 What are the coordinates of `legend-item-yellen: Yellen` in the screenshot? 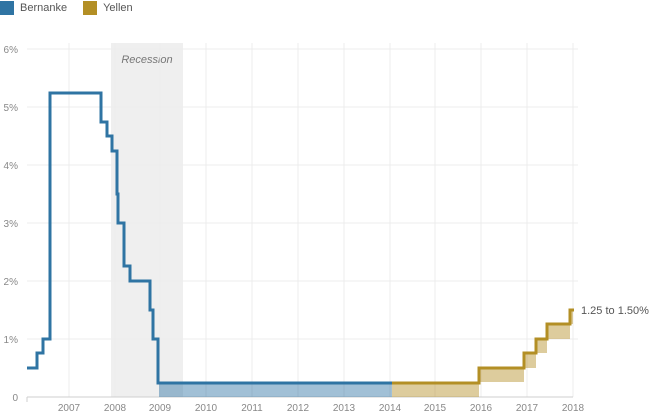 It's located at (108, 8).